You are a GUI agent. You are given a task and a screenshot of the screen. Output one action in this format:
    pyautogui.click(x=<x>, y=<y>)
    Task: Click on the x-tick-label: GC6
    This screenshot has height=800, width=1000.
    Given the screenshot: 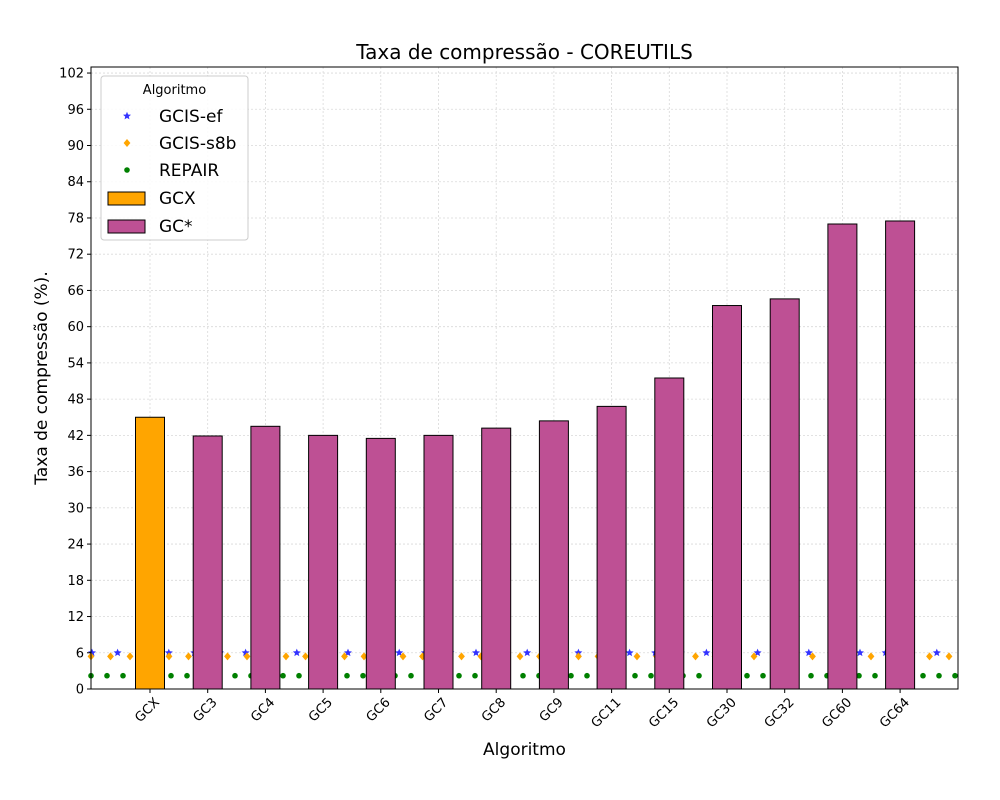 What is the action you would take?
    pyautogui.click(x=379, y=710)
    